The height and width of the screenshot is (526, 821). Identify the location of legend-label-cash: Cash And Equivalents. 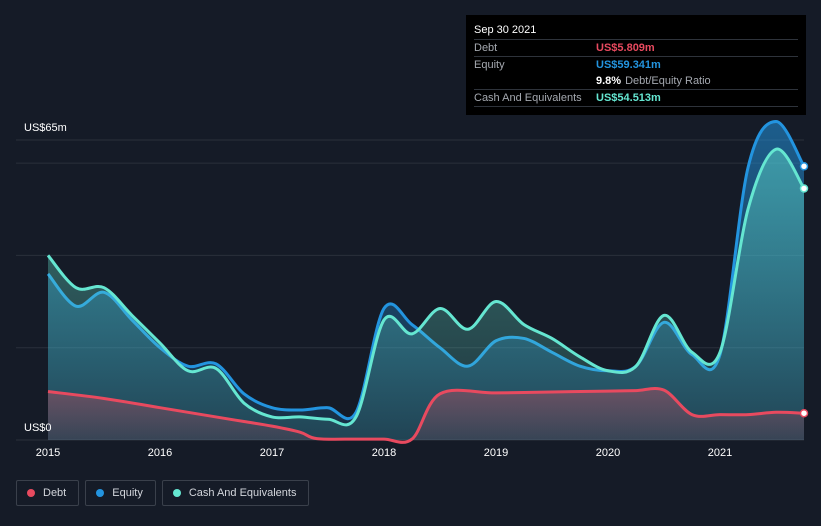
(242, 493).